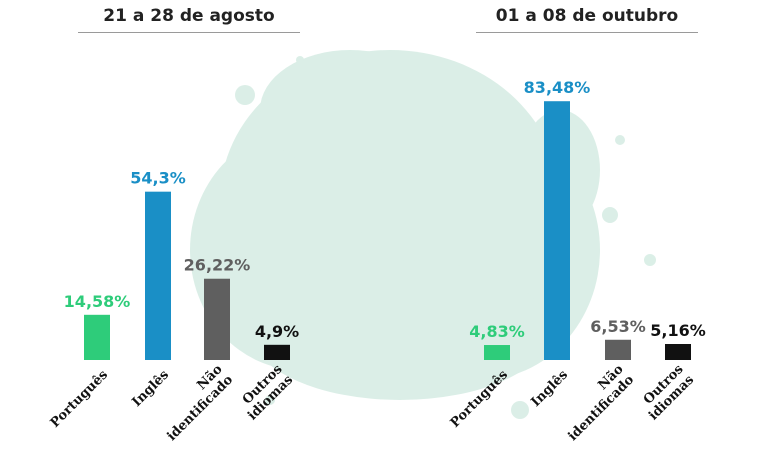 This screenshot has height=471, width=768. I want to click on chart-title-august: 21 a 28 de agosto, so click(189, 16).